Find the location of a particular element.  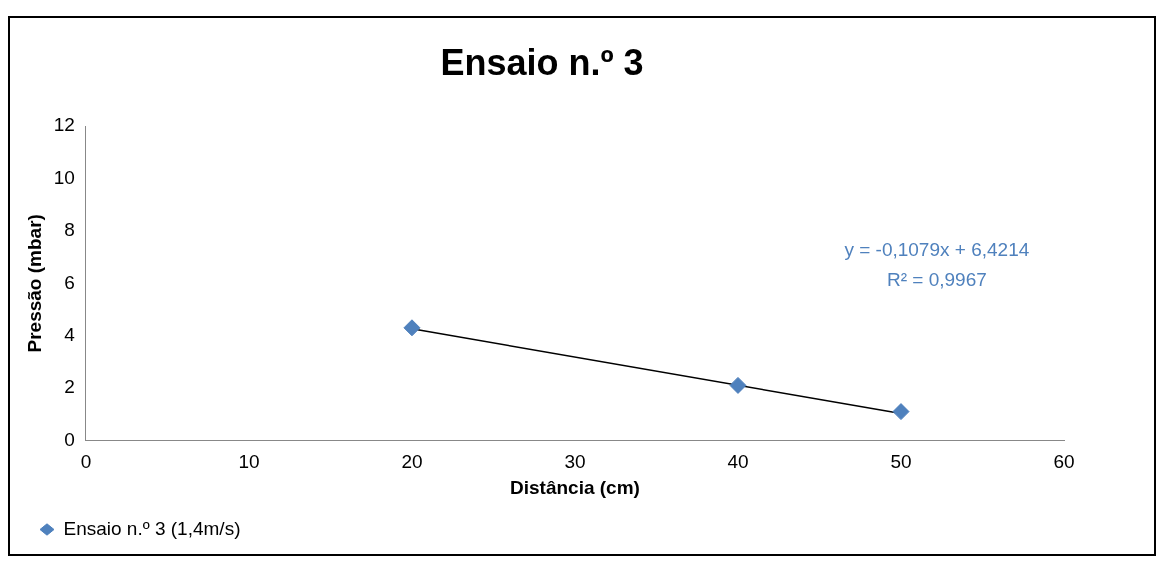

y-tick-label: 6 is located at coordinates (69, 282).